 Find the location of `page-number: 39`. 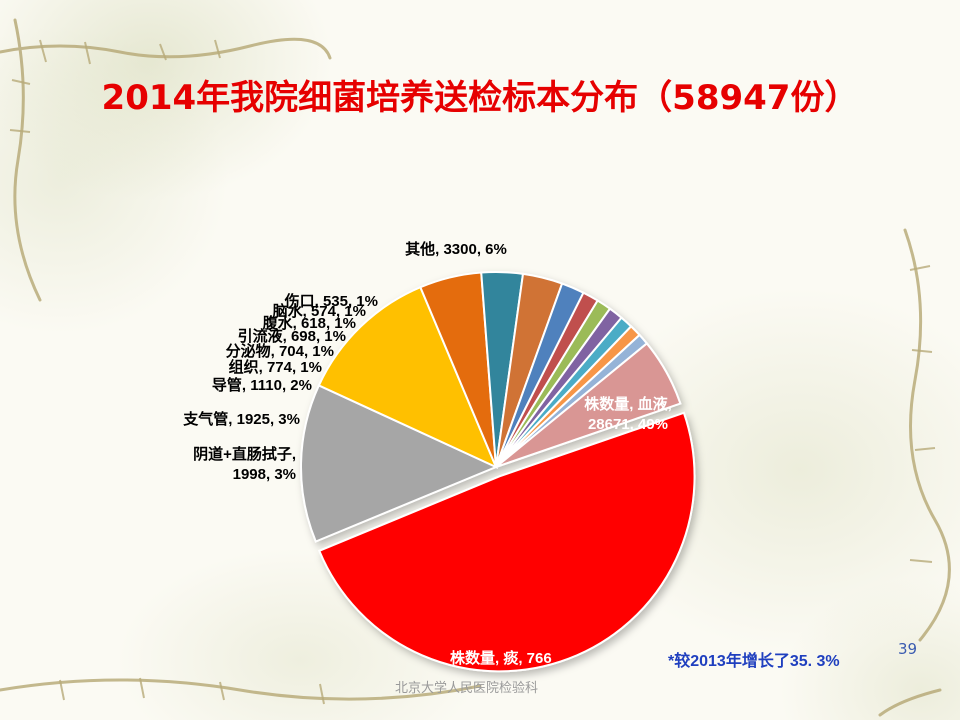

page-number: 39 is located at coordinates (908, 649).